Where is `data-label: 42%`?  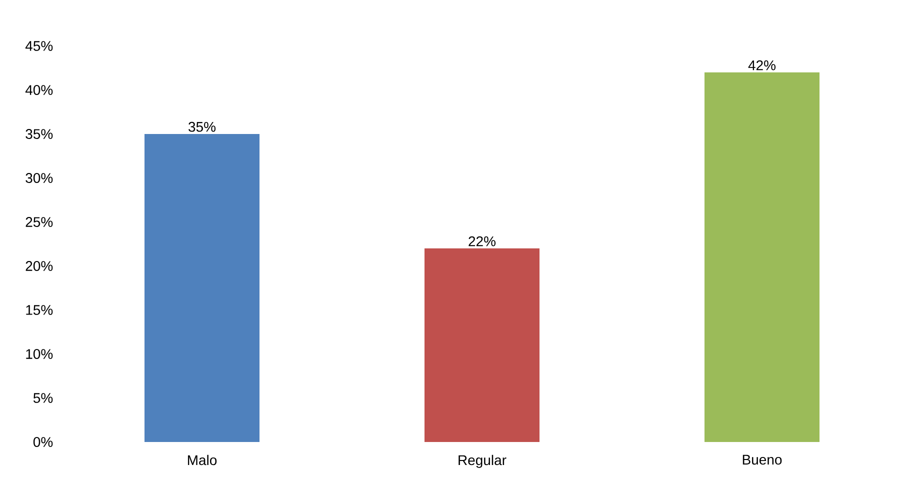
data-label: 42% is located at coordinates (762, 65).